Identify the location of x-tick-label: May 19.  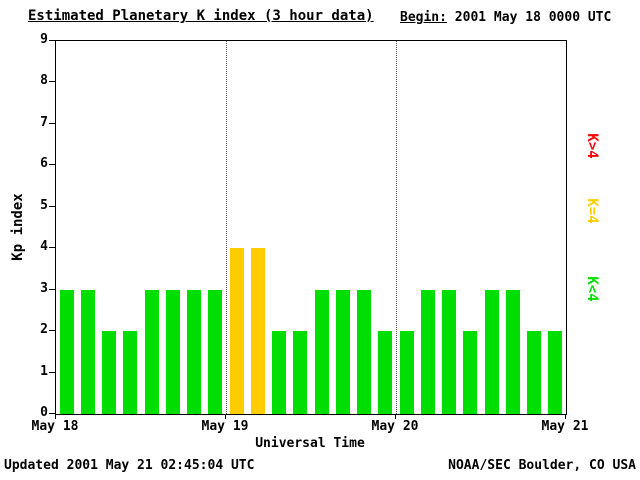
(225, 426).